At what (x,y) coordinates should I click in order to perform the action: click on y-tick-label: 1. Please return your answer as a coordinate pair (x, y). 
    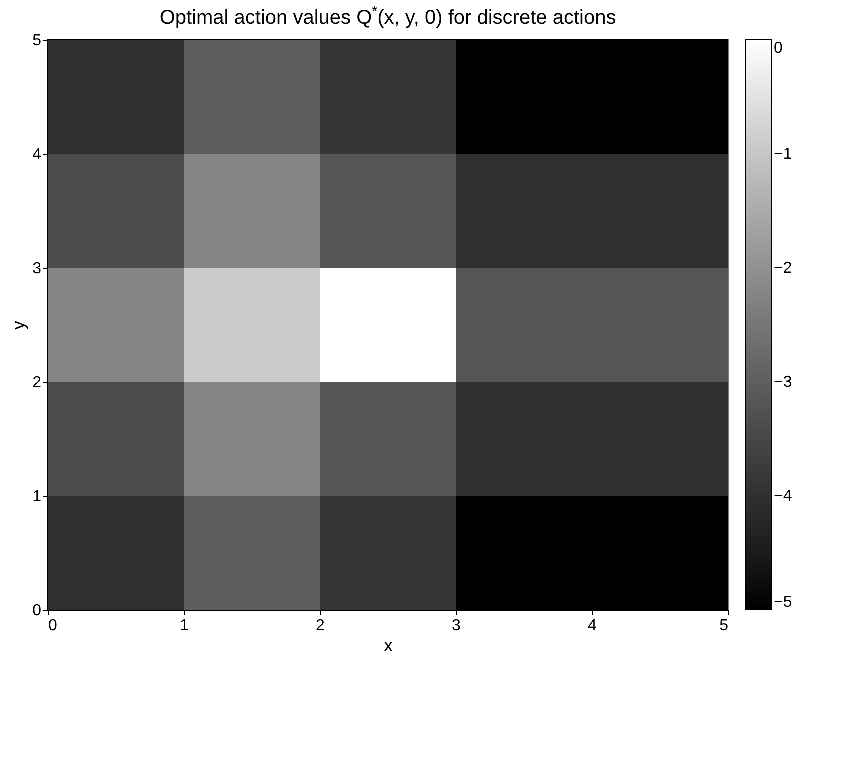
    Looking at the image, I should click on (37, 497).